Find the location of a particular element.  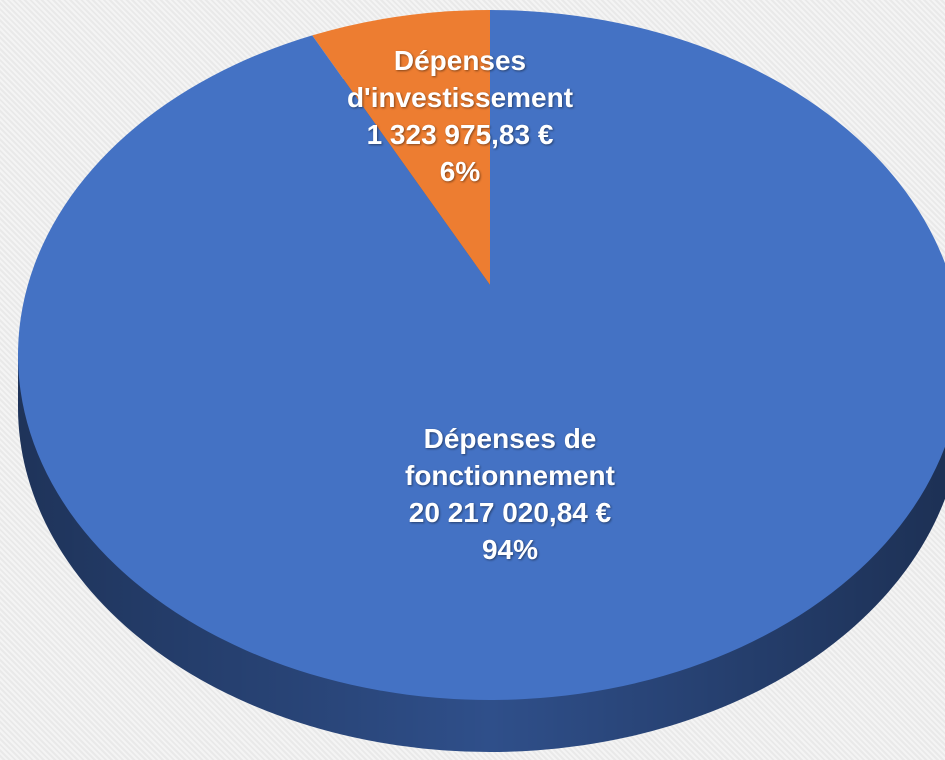

pie-slice is located at coordinates (401, 147).